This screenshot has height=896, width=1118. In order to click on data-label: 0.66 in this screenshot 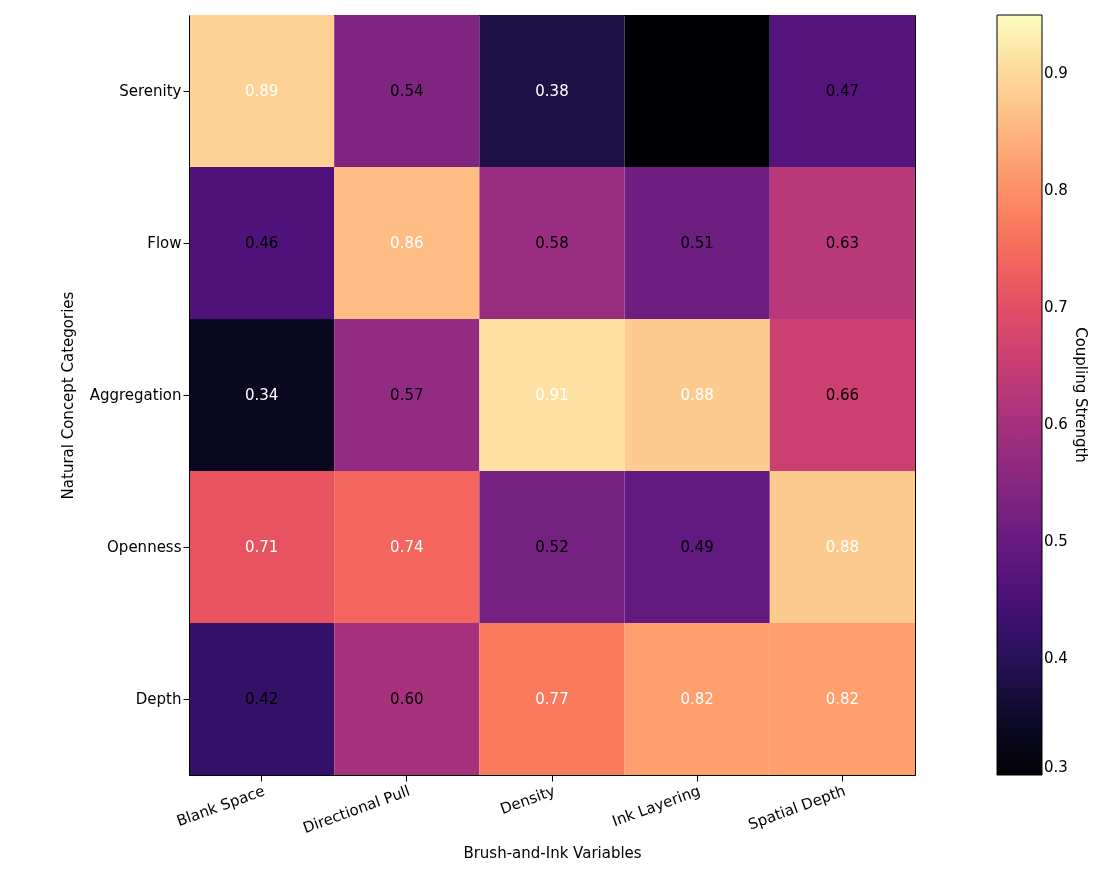, I will do `click(842, 395)`.